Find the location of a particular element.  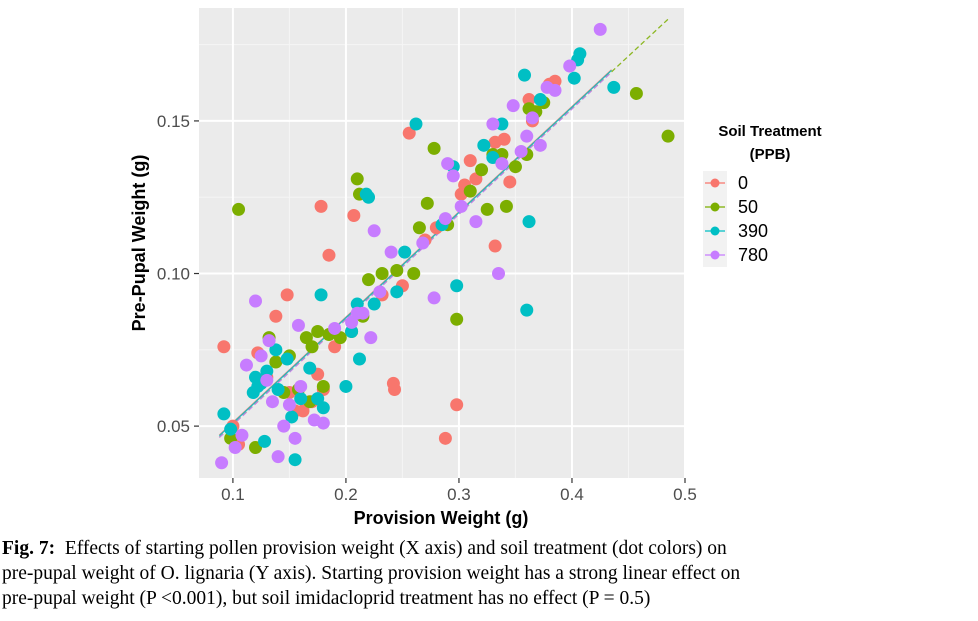

x-tick-label: 0.5 is located at coordinates (685, 494).